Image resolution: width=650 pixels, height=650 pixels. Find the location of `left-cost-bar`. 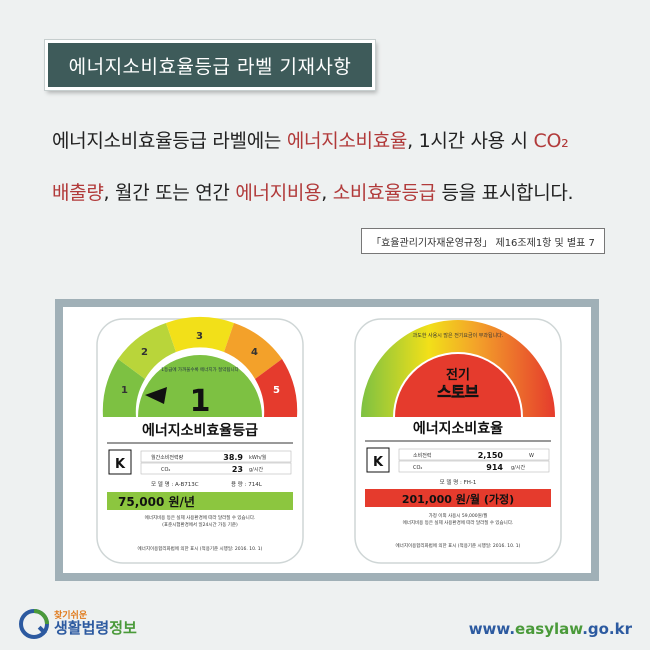

left-cost-bar is located at coordinates (200, 501).